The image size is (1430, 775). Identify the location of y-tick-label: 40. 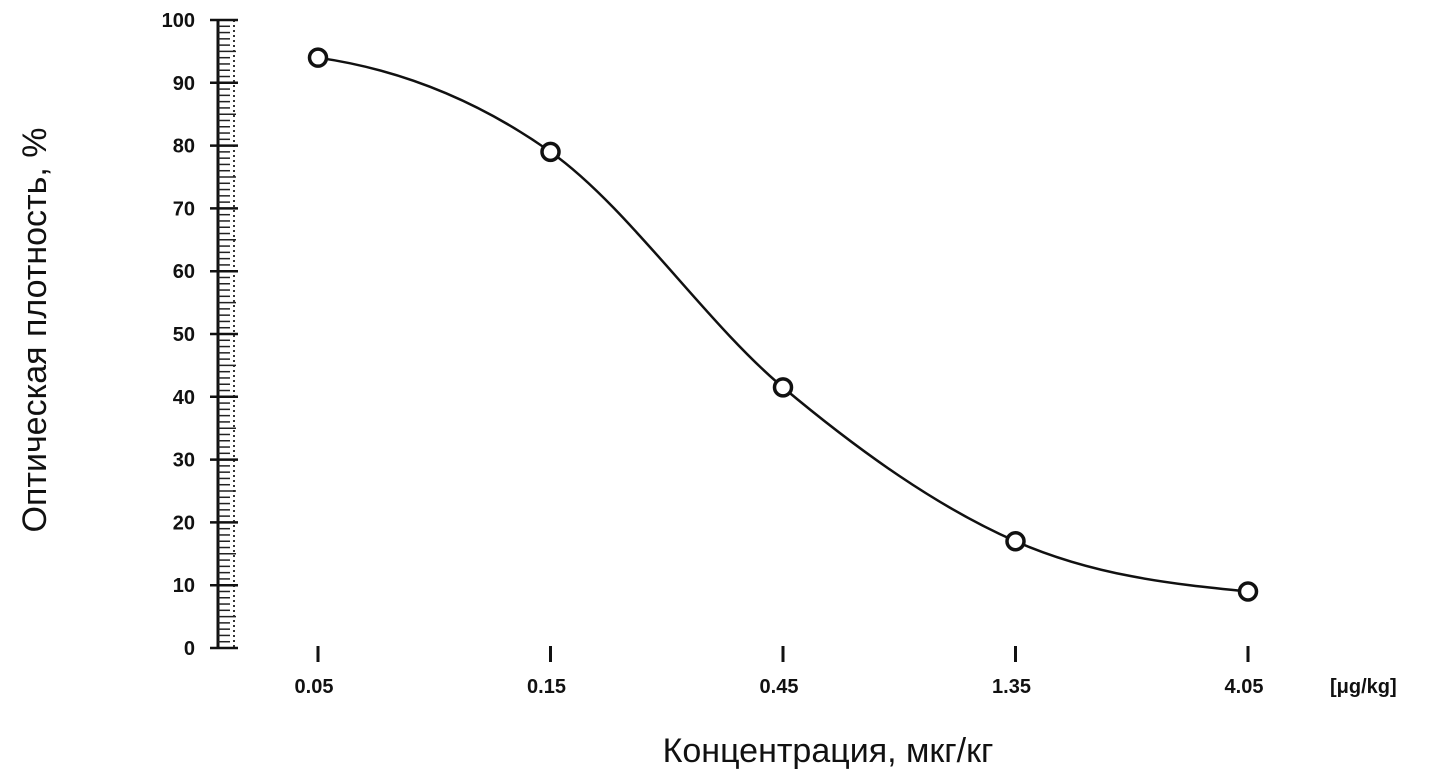
(184, 398).